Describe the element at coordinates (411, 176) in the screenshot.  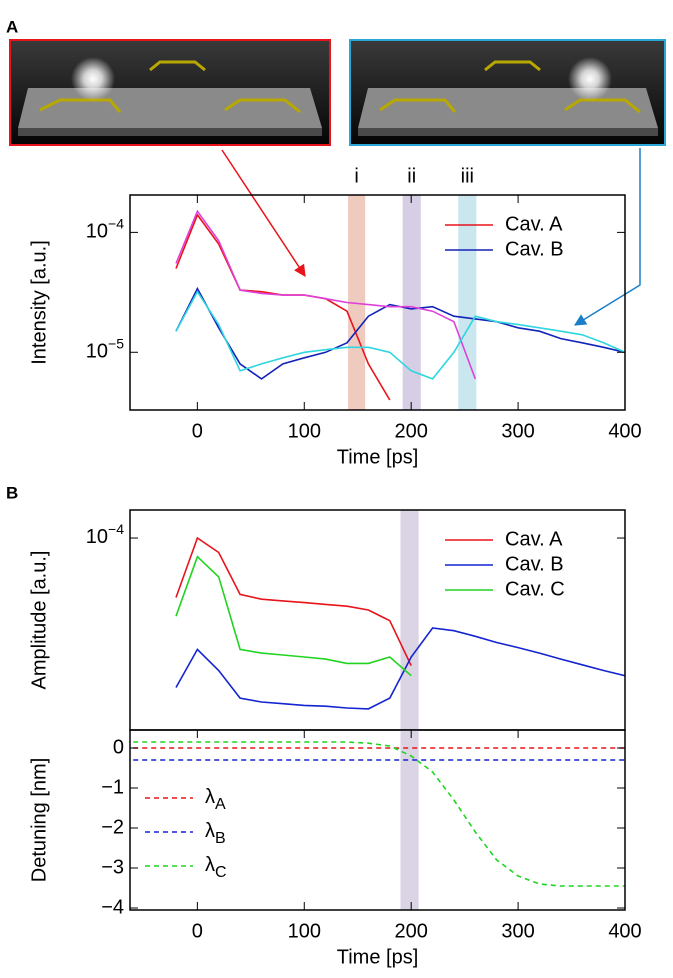
I see `band-label: ii` at that location.